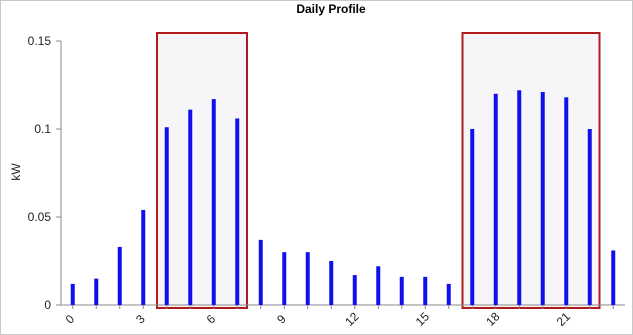  I want to click on y-ticks: 0 0.05 0.1 0.15, so click(44, 173).